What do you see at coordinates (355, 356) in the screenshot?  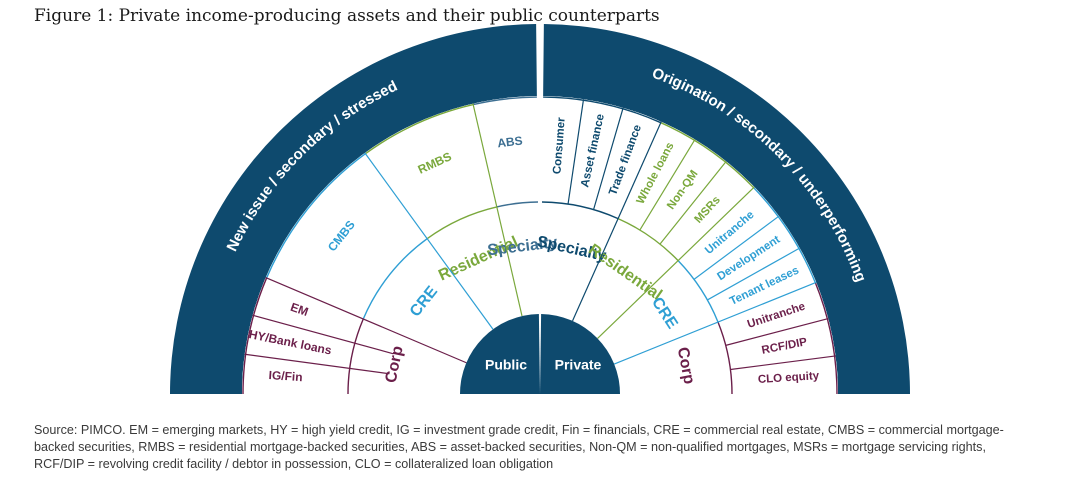 I see `left-corp-inner-arc` at bounding box center [355, 356].